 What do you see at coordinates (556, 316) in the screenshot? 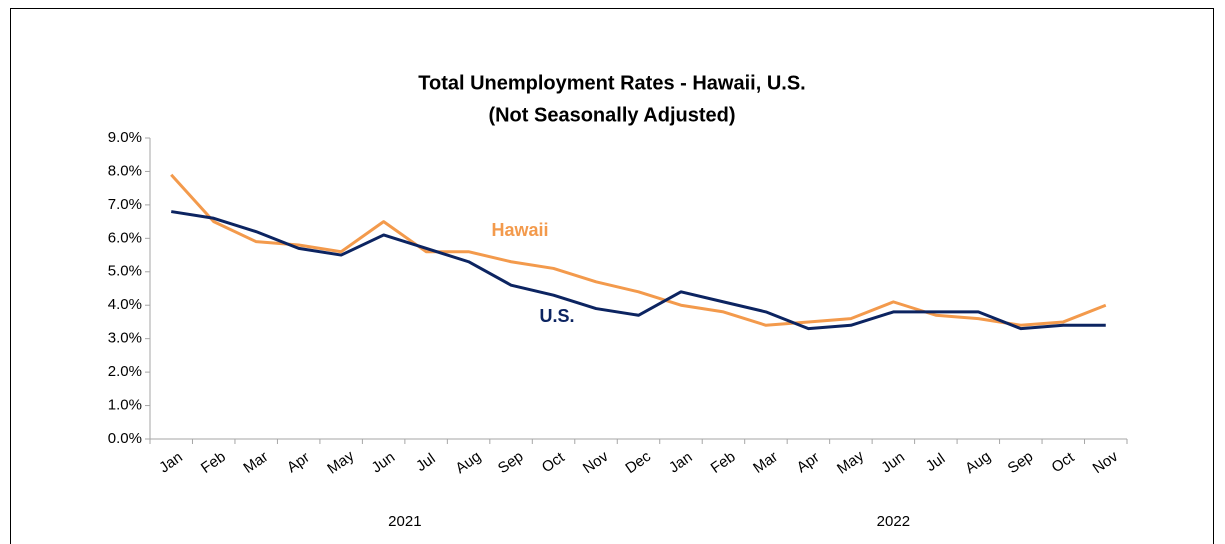
I see `series-label: U.S.` at bounding box center [556, 316].